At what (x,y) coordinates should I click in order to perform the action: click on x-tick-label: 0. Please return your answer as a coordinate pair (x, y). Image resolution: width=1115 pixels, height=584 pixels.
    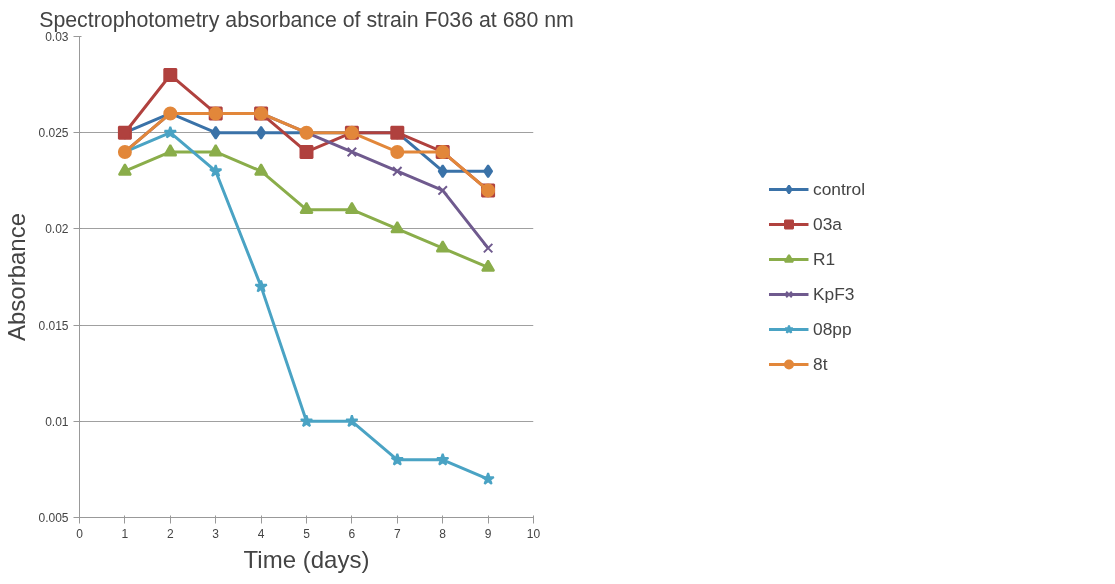
    Looking at the image, I should click on (80, 533).